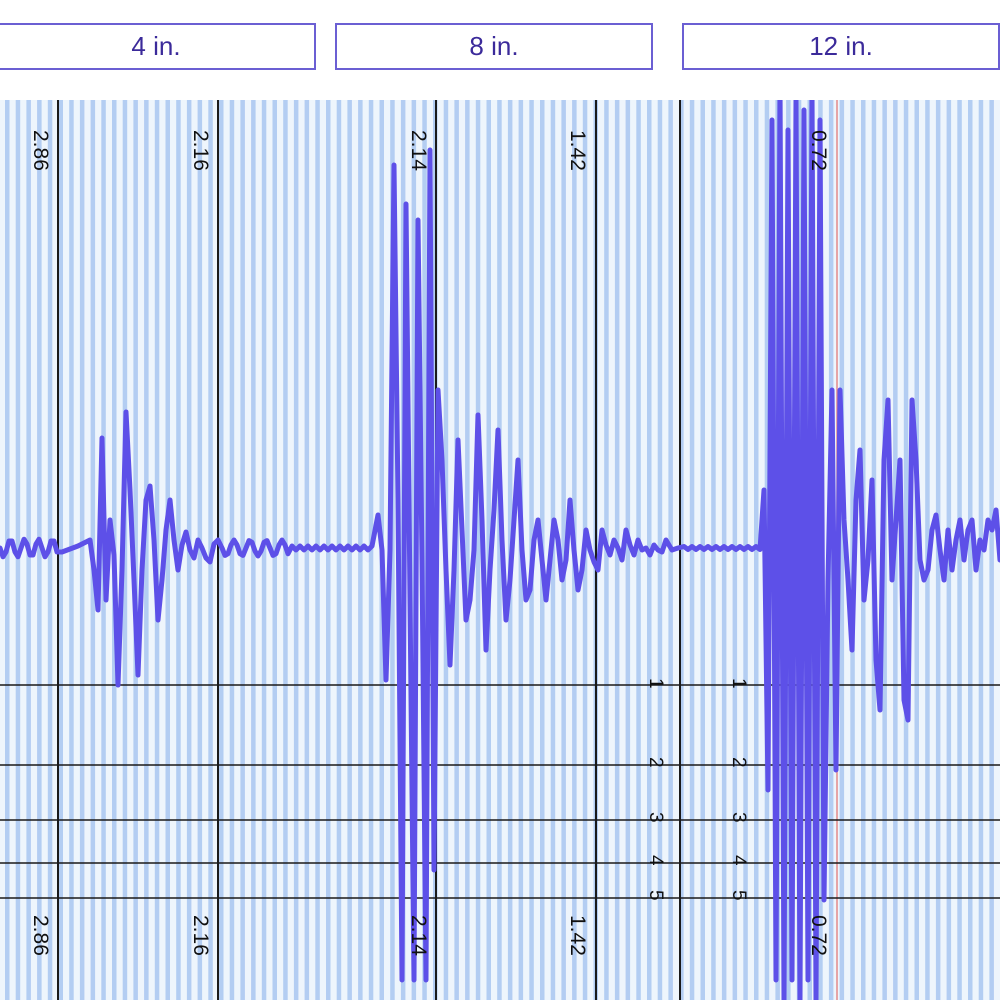 Image resolution: width=1000 pixels, height=1000 pixels. I want to click on marker-value-bottom: 1.42, so click(577, 935).